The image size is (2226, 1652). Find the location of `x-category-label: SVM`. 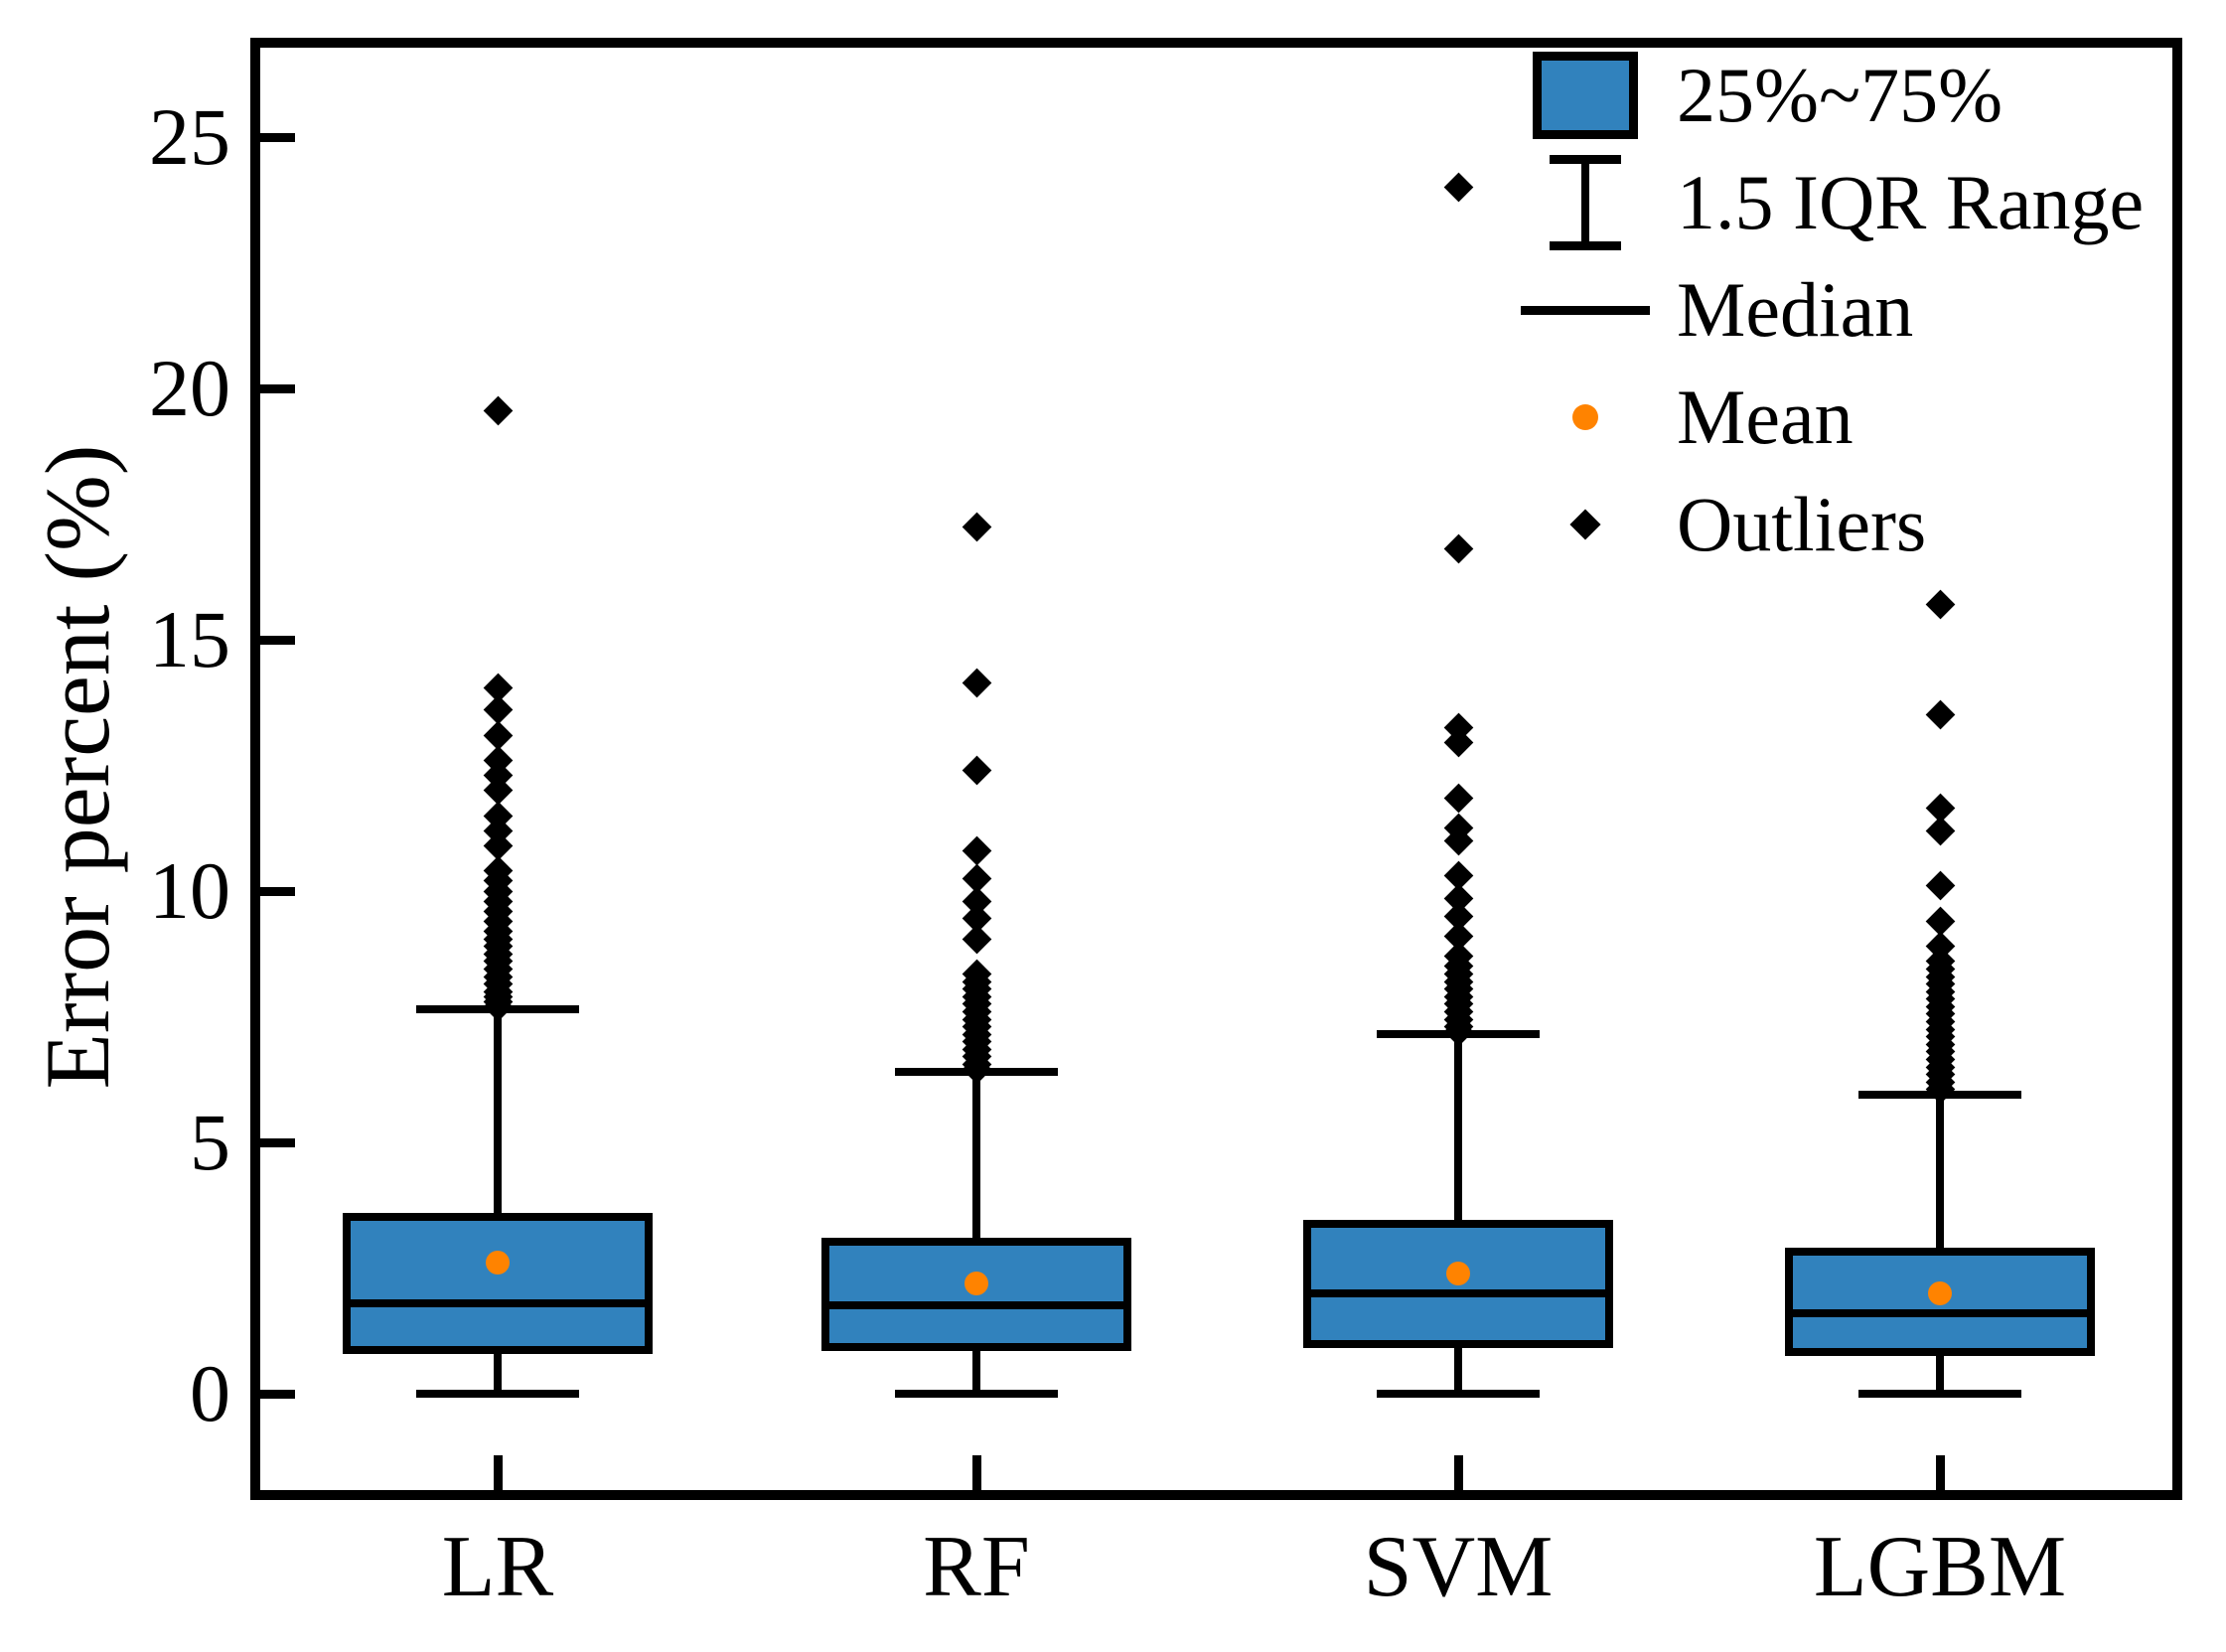

x-category-label: SVM is located at coordinates (1458, 1566).